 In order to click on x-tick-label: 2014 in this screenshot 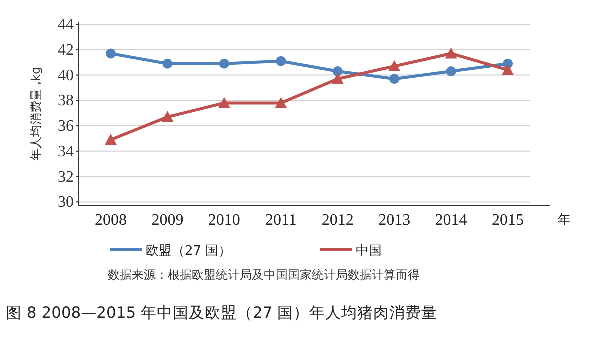, I will do `click(451, 220)`.